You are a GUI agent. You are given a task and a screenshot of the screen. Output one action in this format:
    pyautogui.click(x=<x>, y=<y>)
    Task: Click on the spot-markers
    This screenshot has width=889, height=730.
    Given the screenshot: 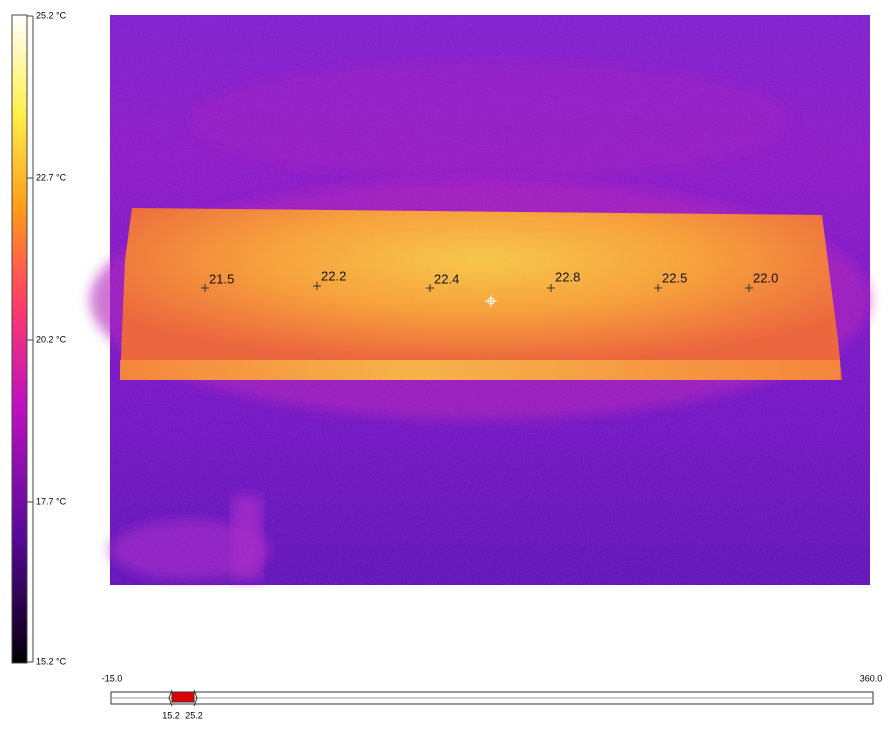 What is the action you would take?
    pyautogui.click(x=477, y=287)
    